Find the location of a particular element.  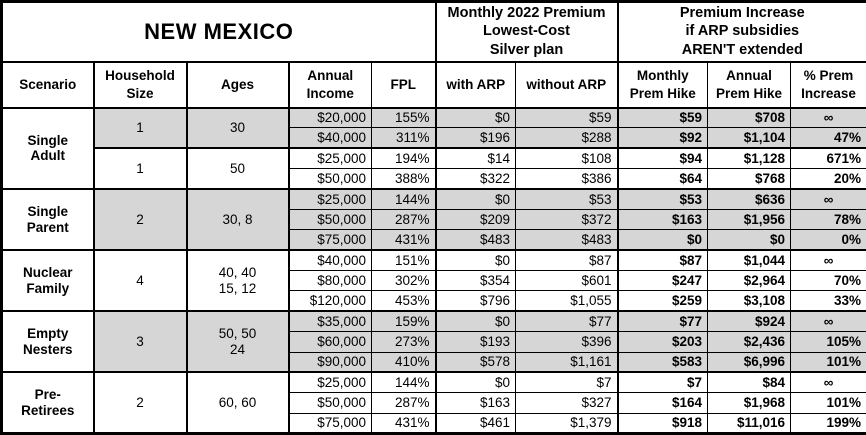

table-row: $75,000 431% $461 $1,379 $918 $11,016 199% is located at coordinates (434, 423).